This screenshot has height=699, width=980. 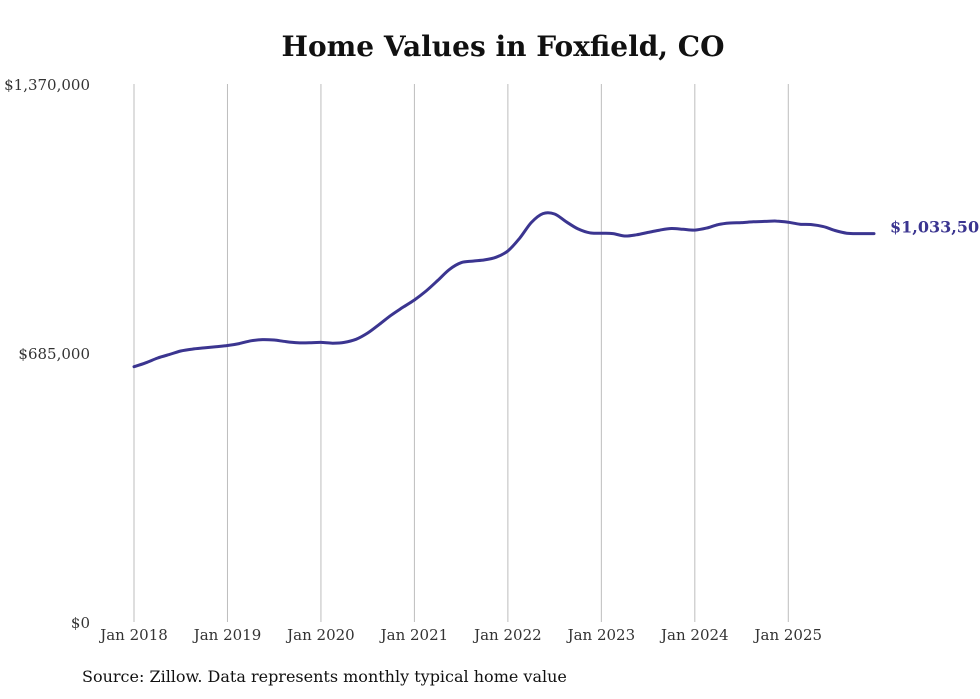 I want to click on y-axis: $0 $685,000 $1,370,000, so click(x=47, y=354).